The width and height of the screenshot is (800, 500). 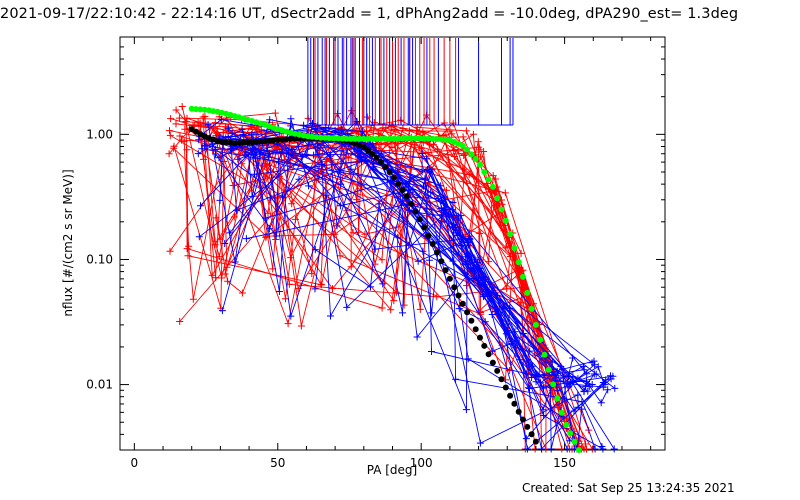 I want to click on x-tick-label: 100, so click(x=421, y=463).